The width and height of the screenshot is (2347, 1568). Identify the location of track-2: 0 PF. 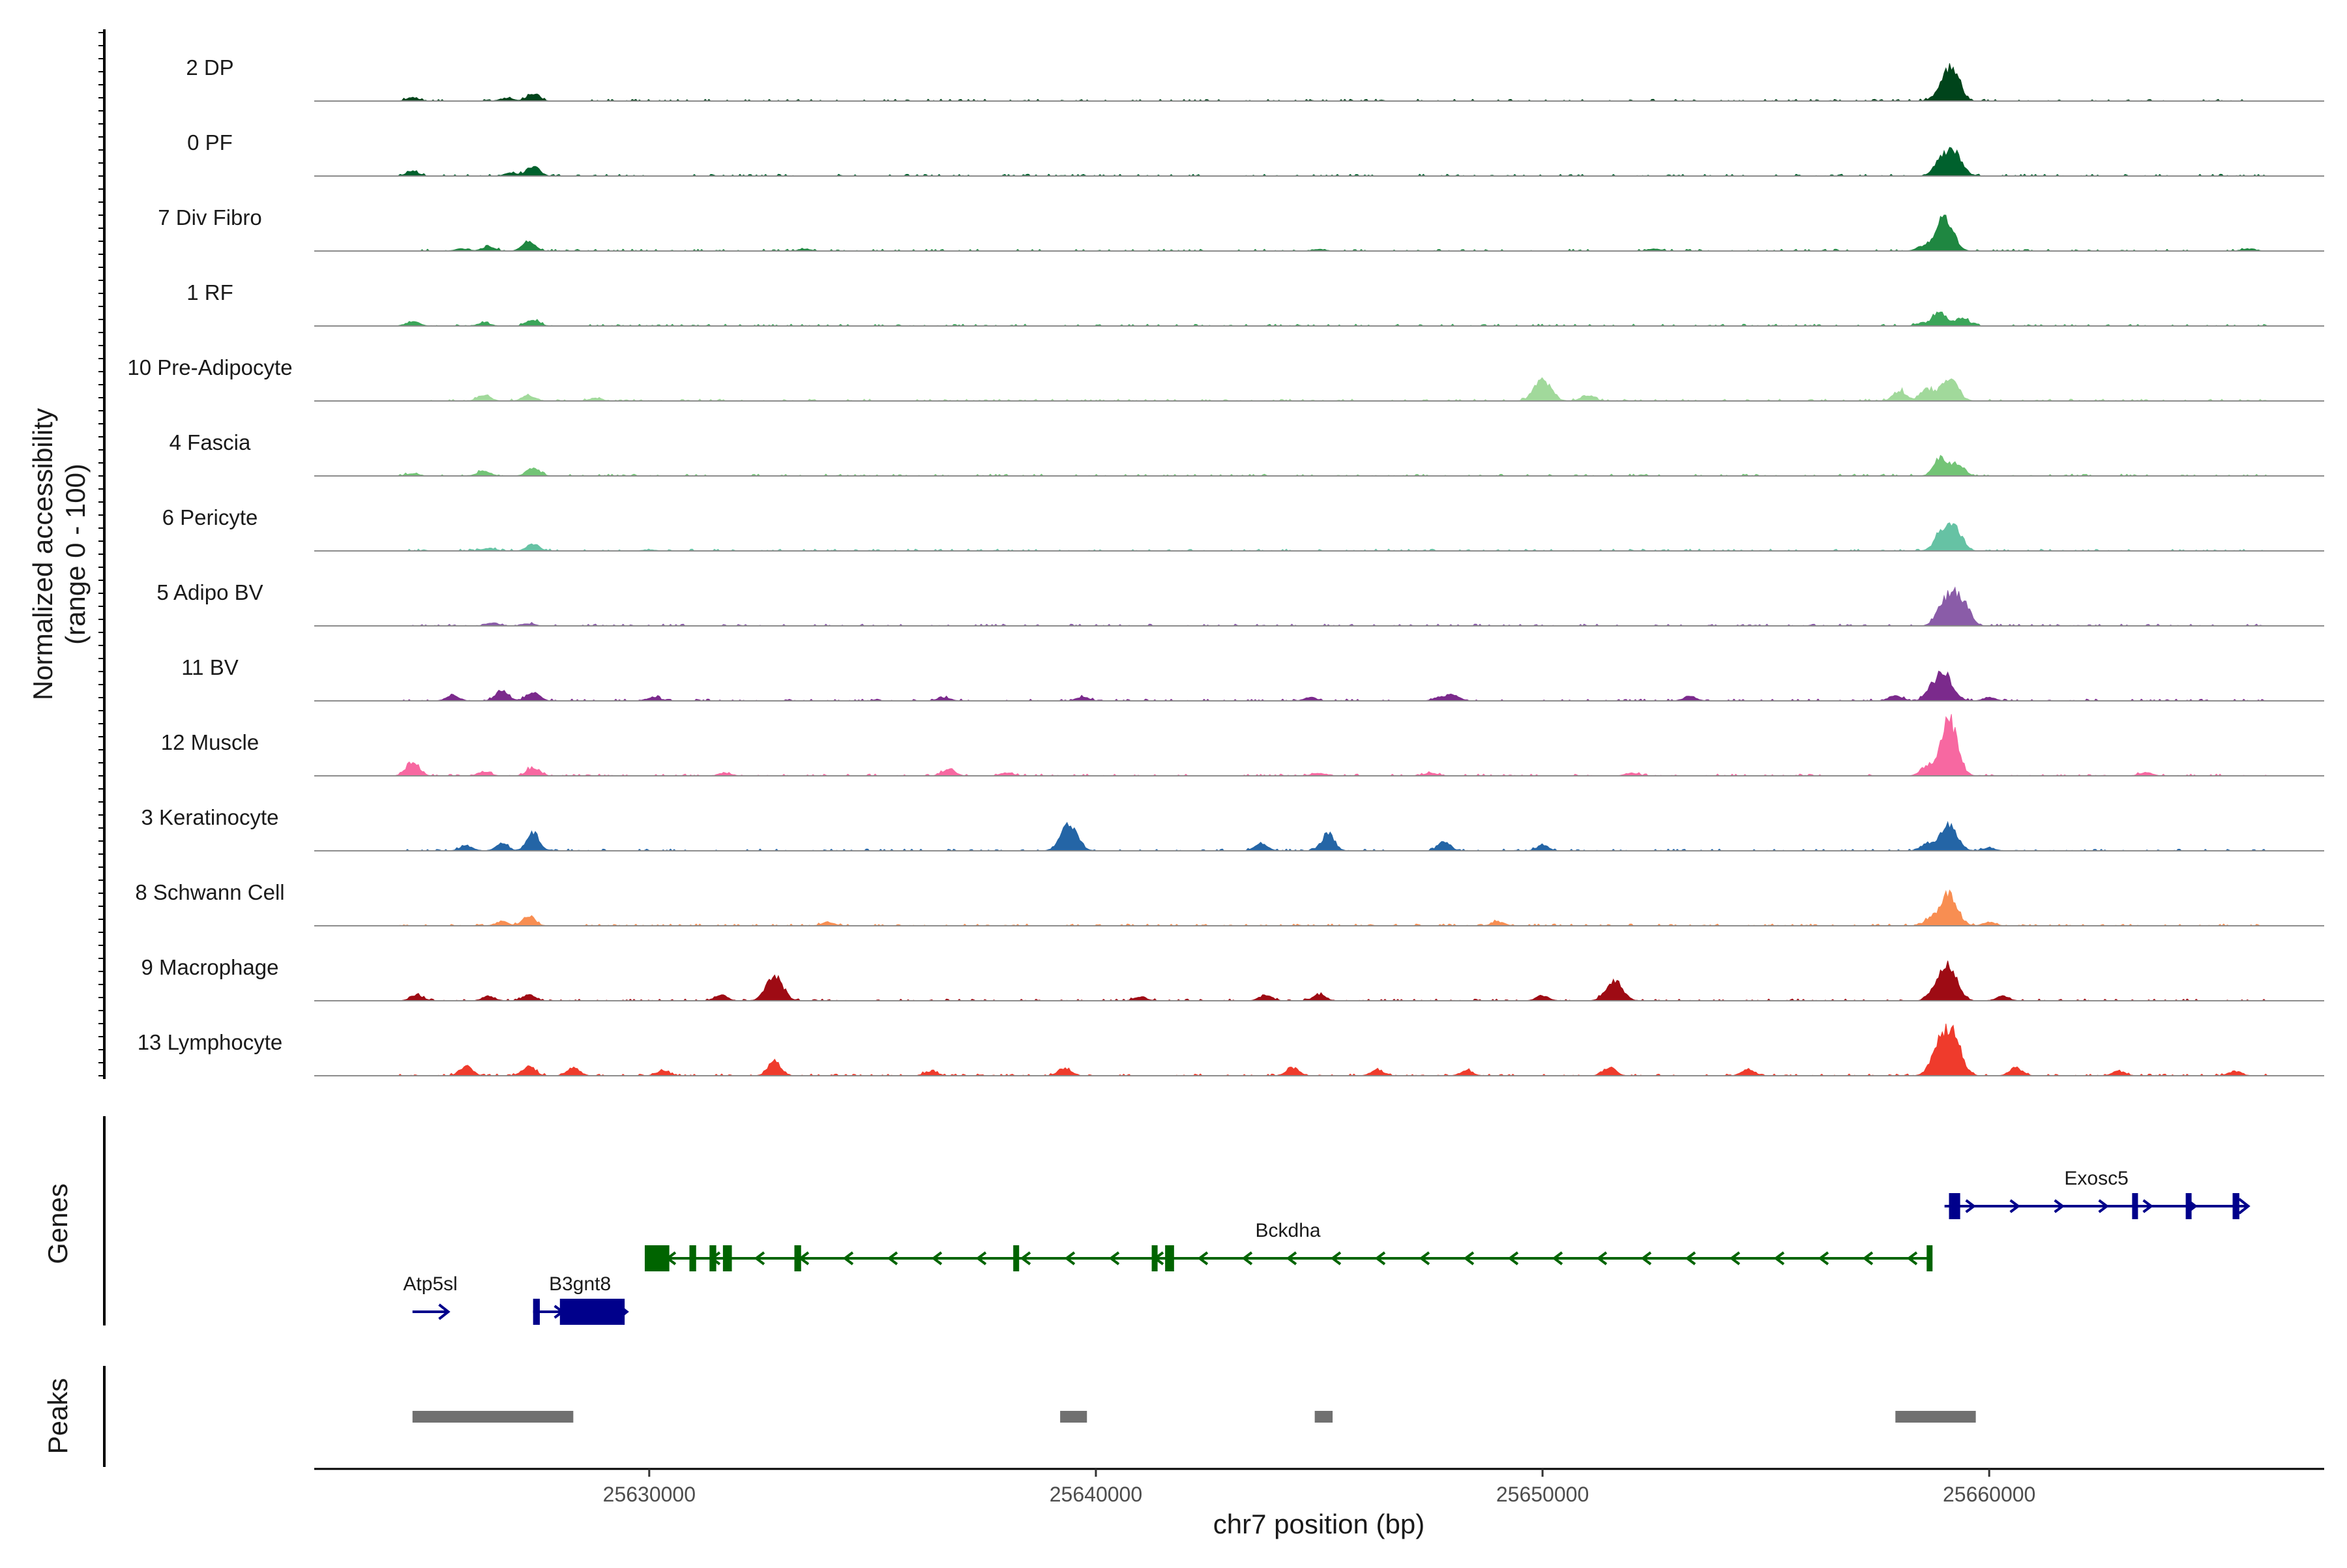
(1255, 154).